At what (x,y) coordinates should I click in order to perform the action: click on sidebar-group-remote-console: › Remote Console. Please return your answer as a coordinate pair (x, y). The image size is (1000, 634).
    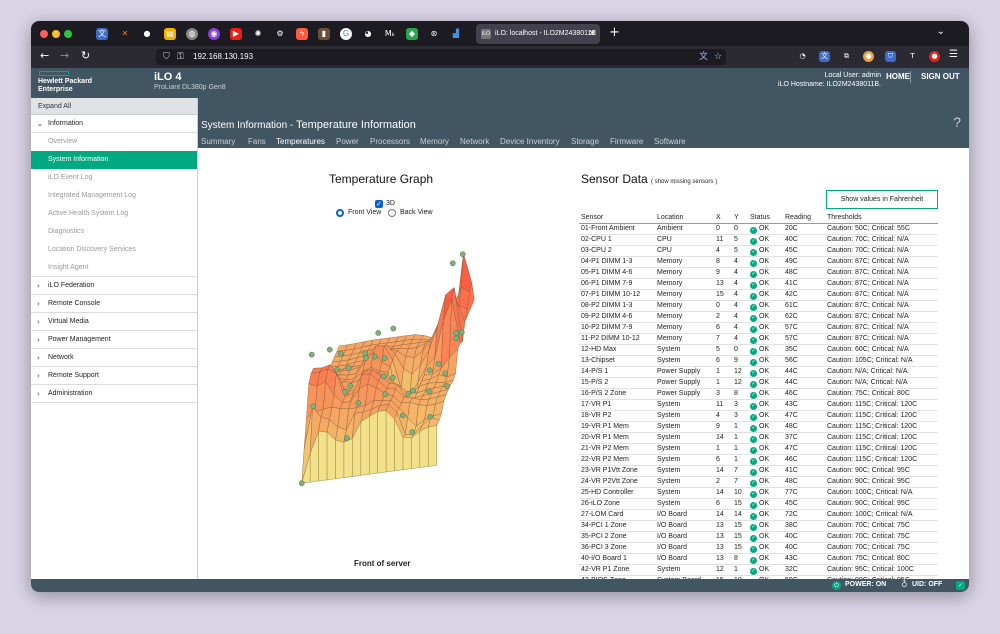
    Looking at the image, I should click on (114, 304).